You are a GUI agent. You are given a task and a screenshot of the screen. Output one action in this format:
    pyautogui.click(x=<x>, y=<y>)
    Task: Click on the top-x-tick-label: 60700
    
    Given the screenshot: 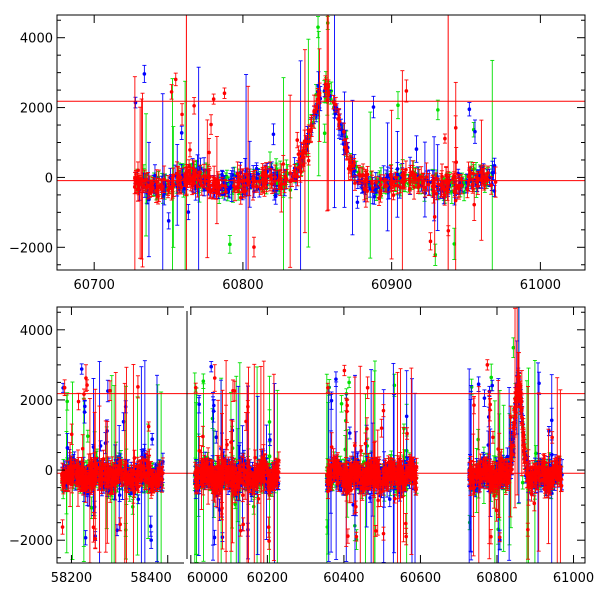 What is the action you would take?
    pyautogui.click(x=94, y=285)
    